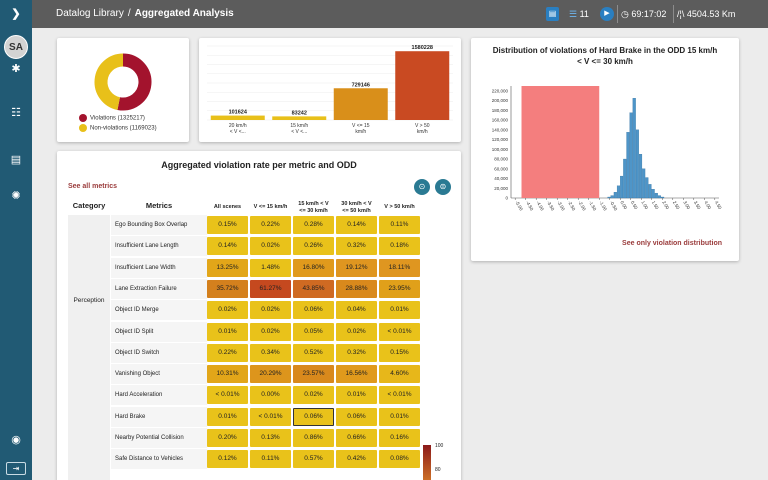 Image resolution: width=768 pixels, height=480 pixels. Describe the element at coordinates (581, 14) in the screenshot. I see `scenario-count: ☰ 11` at that location.